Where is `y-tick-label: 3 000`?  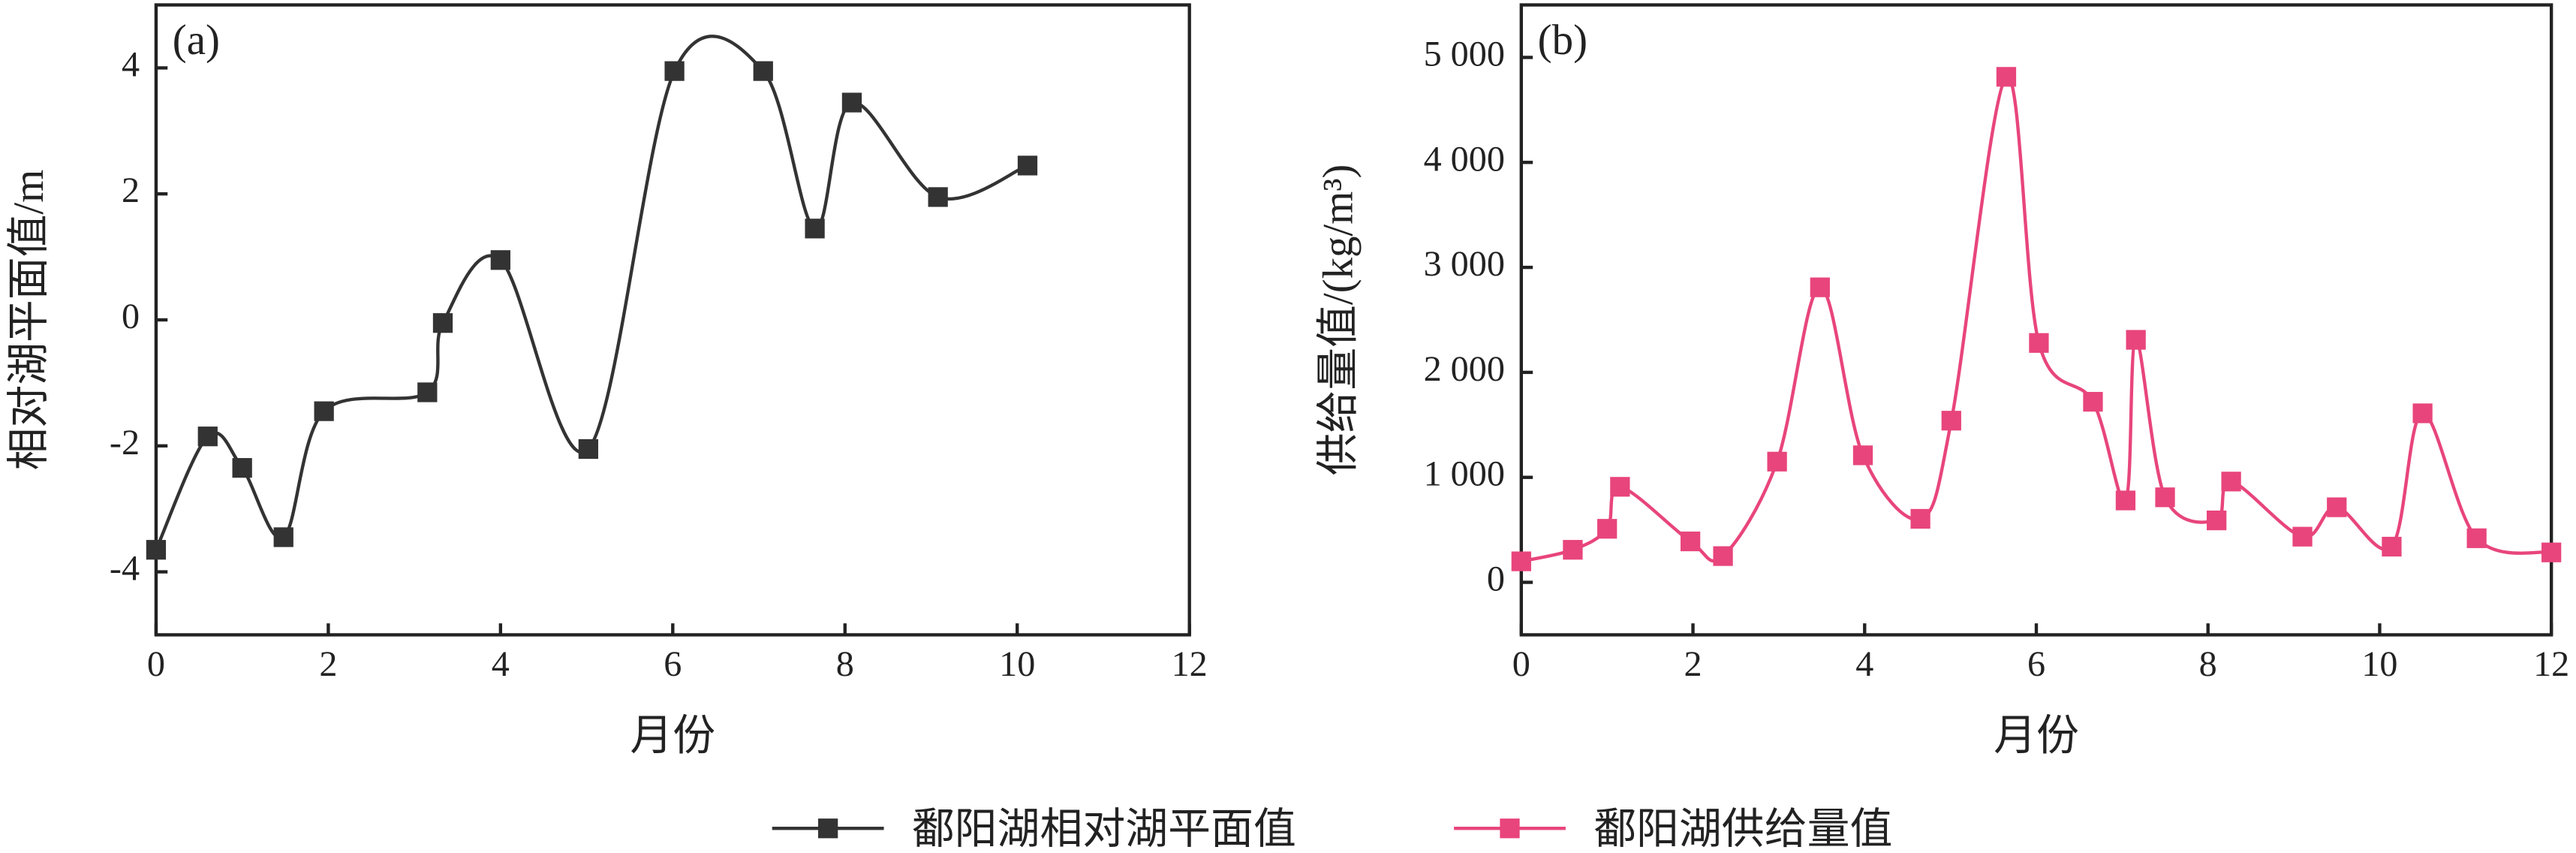 y-tick-label: 3 000 is located at coordinates (1464, 264).